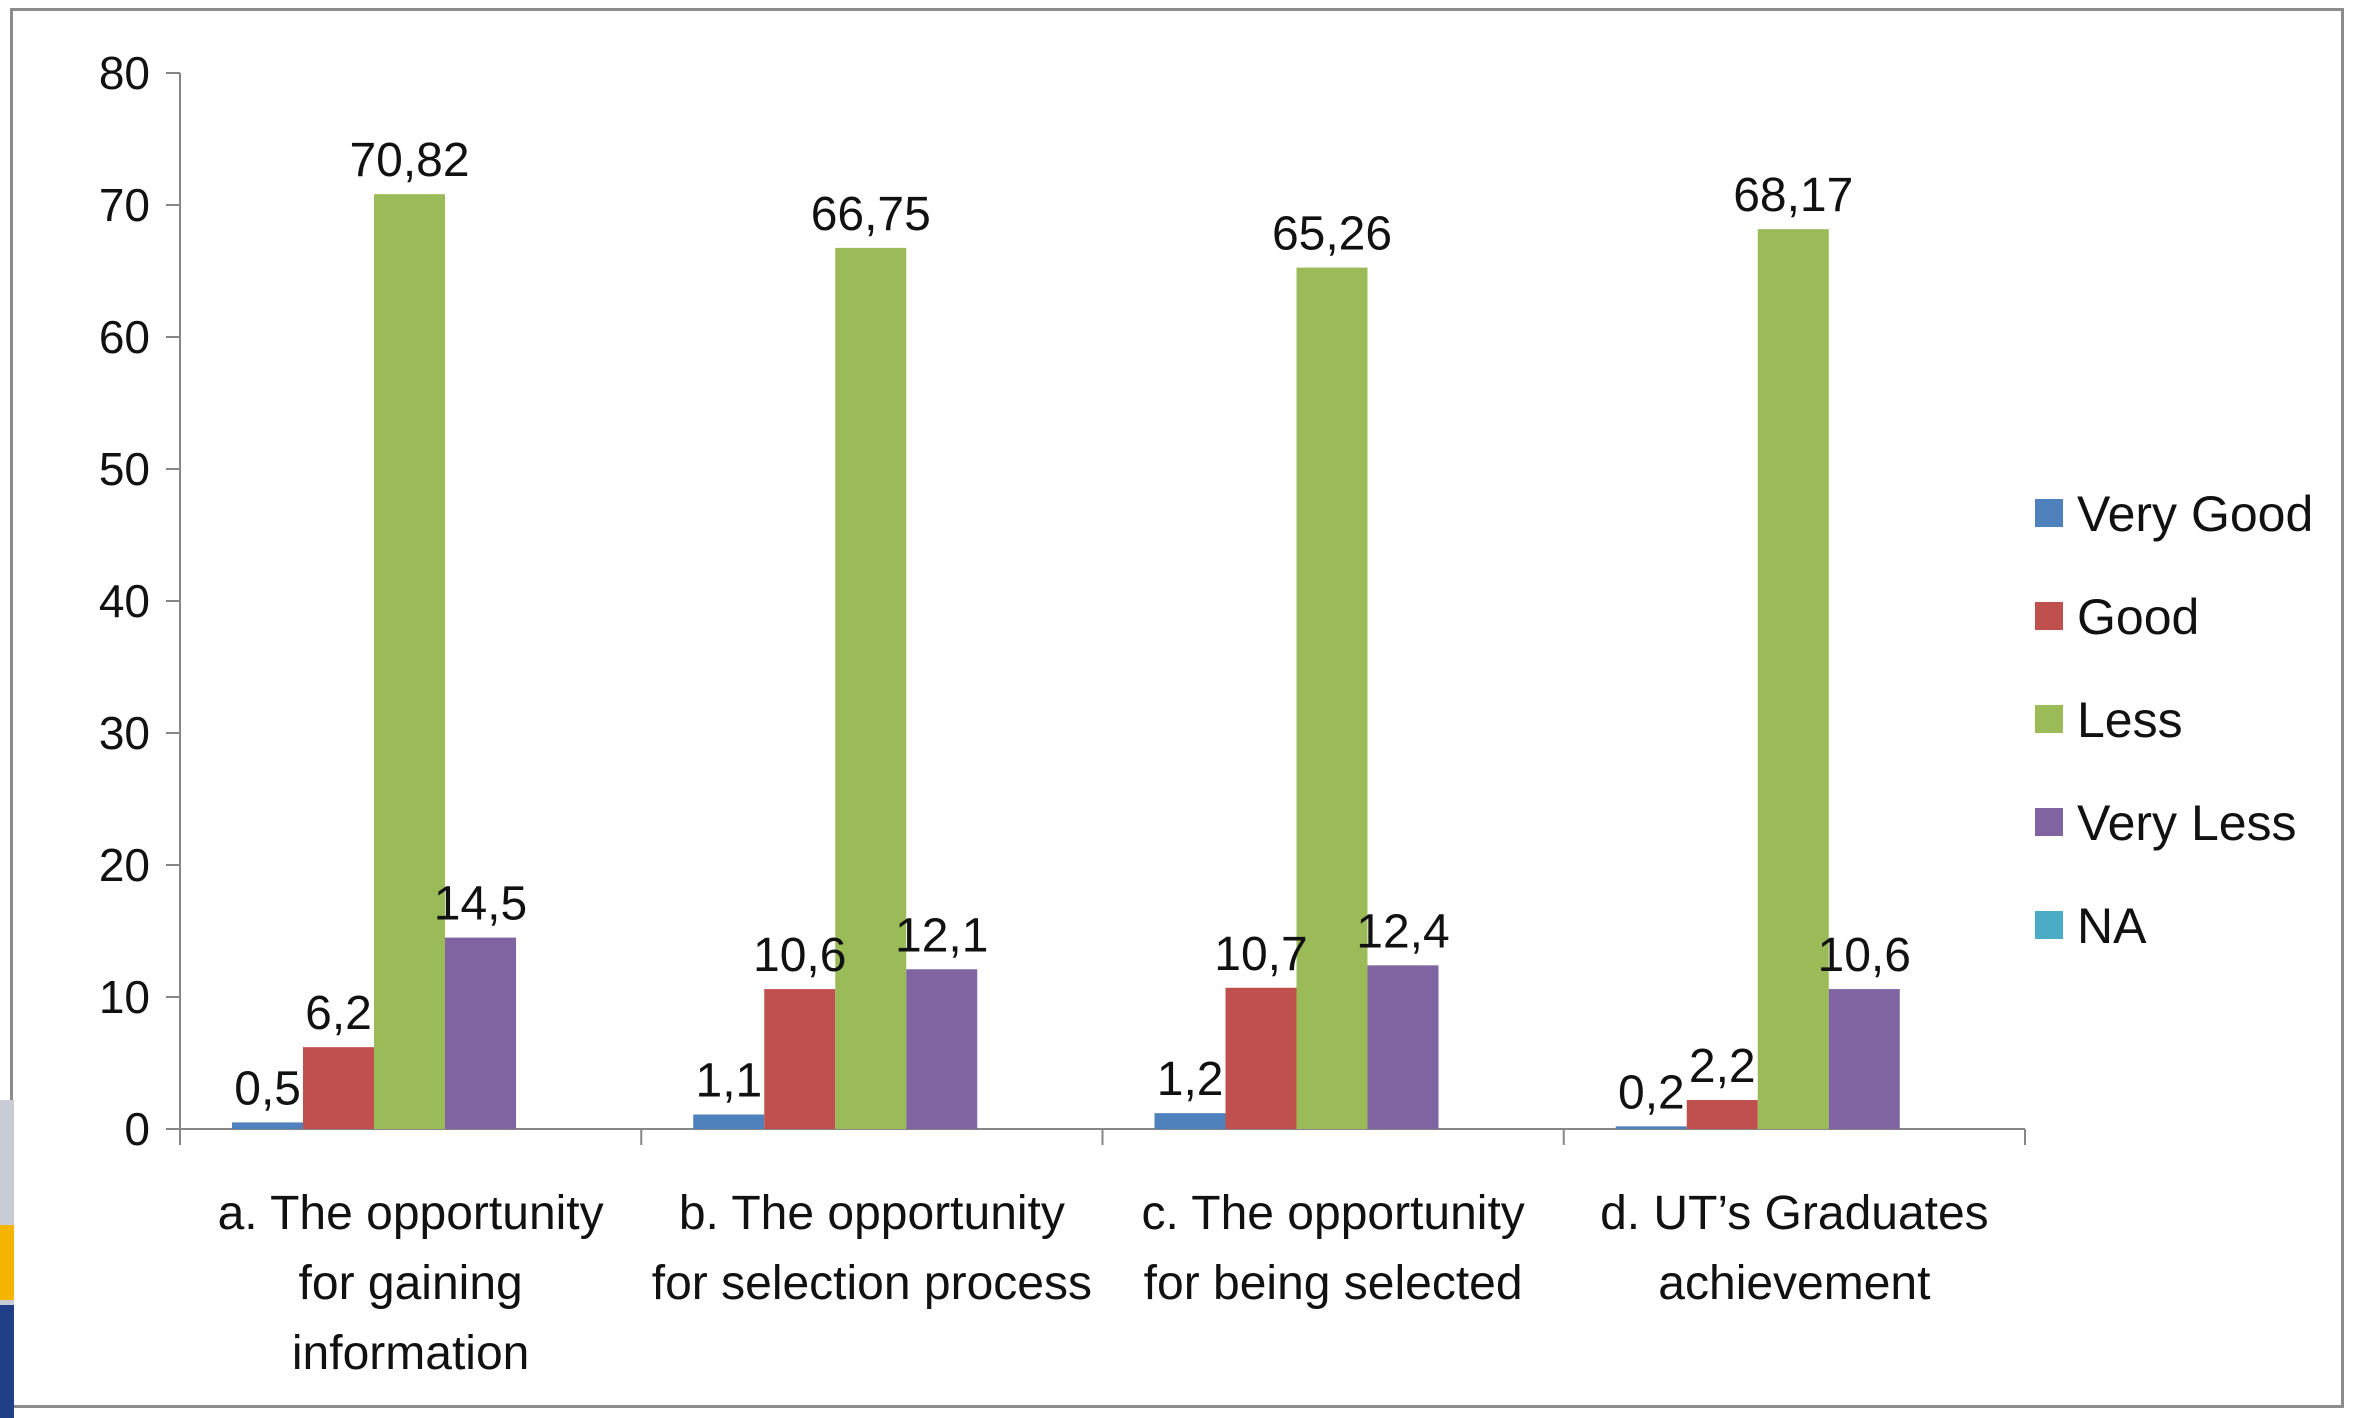 This screenshot has width=2356, height=1418. Describe the element at coordinates (1722, 1066) in the screenshot. I see `data-label: 2,2` at that location.